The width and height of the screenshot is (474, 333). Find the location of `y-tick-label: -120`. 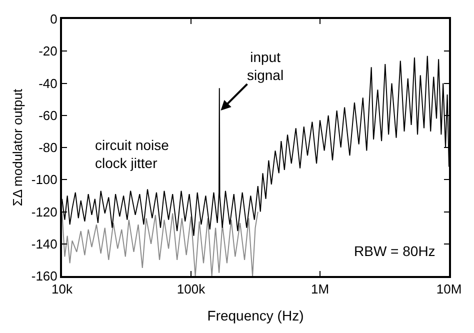

y-tick-label: -120 is located at coordinates (44, 212).